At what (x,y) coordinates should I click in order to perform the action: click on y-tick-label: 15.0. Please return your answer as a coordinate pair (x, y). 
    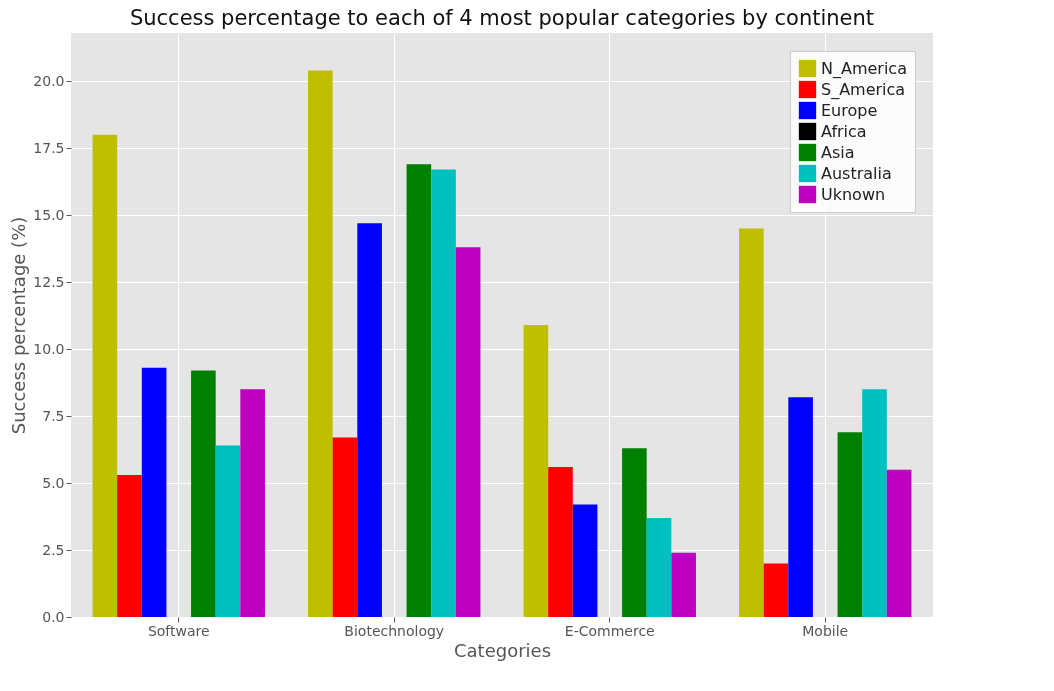
    Looking at the image, I should click on (49, 214).